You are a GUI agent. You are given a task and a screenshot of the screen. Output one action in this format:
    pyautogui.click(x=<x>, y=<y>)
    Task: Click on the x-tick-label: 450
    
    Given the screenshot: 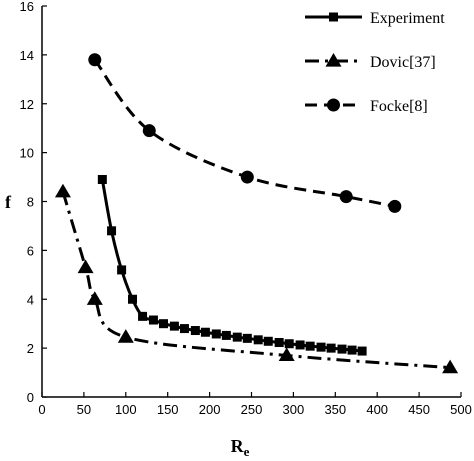 What is the action you would take?
    pyautogui.click(x=419, y=409)
    